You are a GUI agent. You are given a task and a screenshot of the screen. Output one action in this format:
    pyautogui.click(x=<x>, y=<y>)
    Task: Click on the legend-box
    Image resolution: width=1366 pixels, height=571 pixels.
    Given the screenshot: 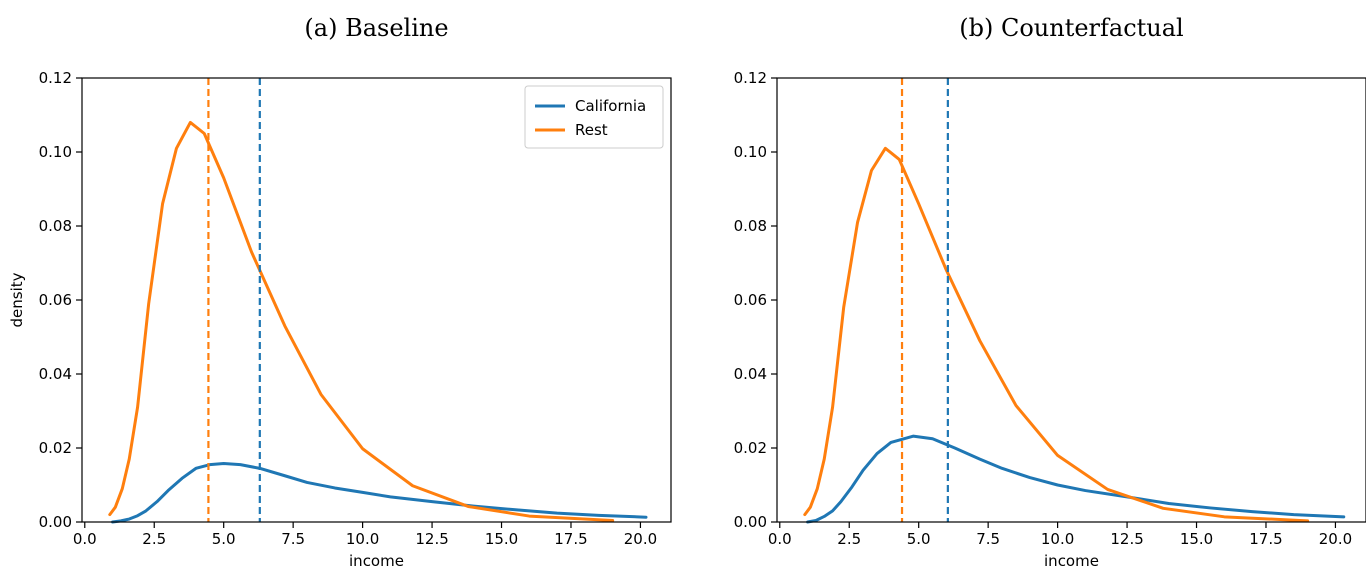 What is the action you would take?
    pyautogui.click(x=594, y=117)
    